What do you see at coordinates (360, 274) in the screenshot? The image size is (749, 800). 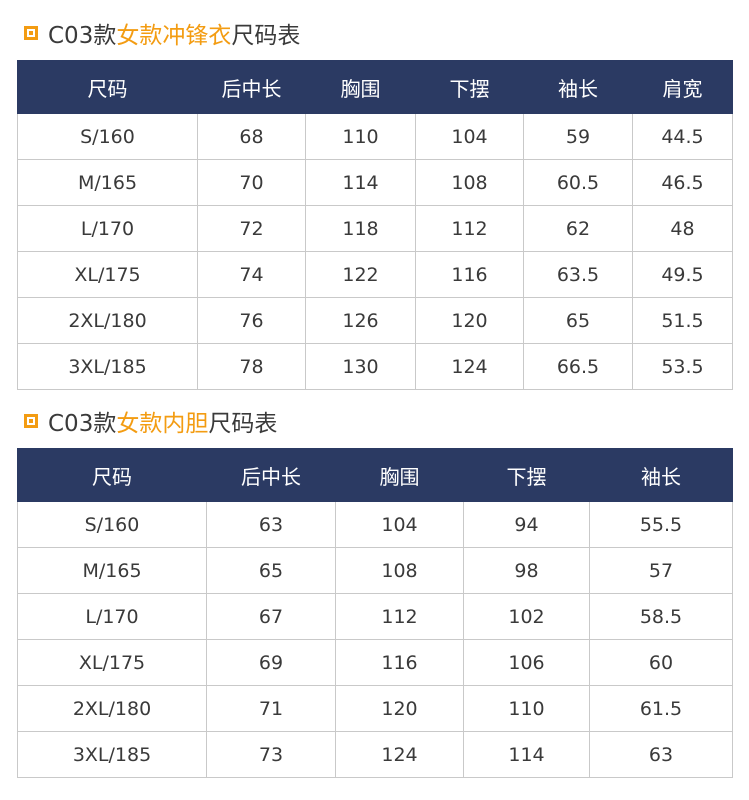 I see `measurement-cell: 122` at bounding box center [360, 274].